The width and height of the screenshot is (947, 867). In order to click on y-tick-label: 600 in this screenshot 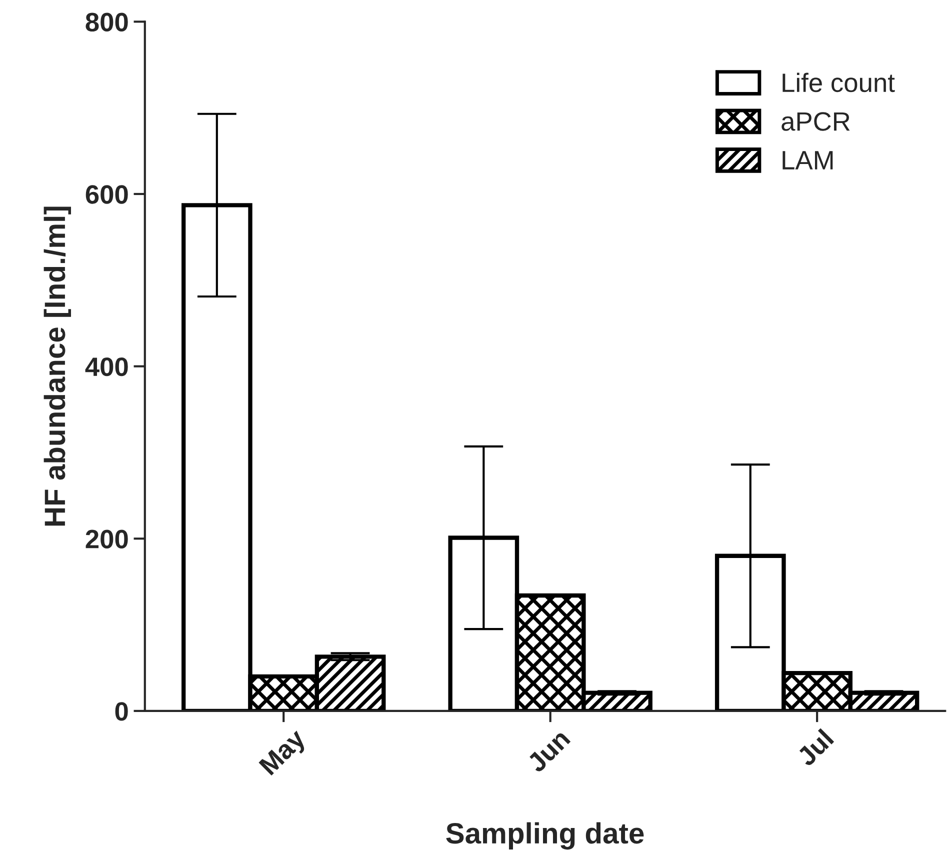, I will do `click(107, 194)`.